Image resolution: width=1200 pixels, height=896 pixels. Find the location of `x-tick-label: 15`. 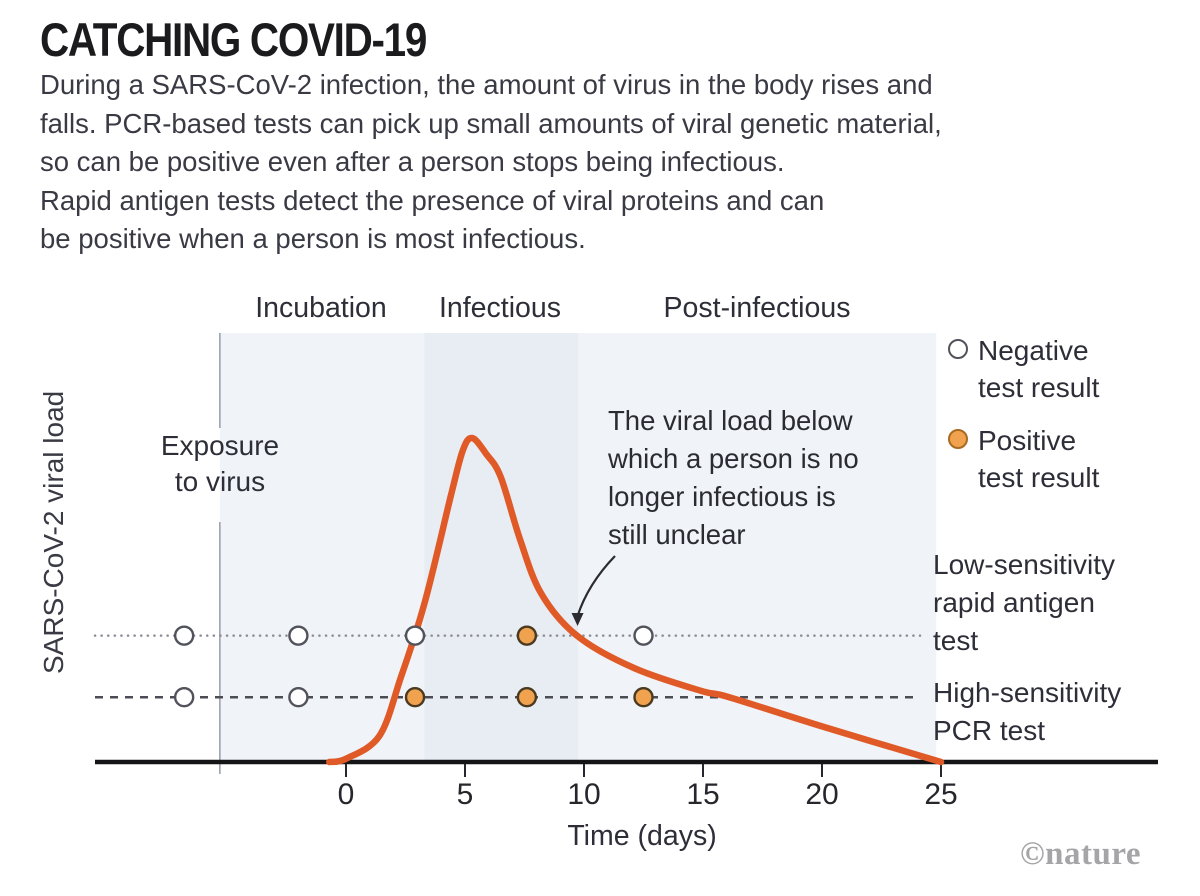

x-tick-label: 15 is located at coordinates (703, 794).